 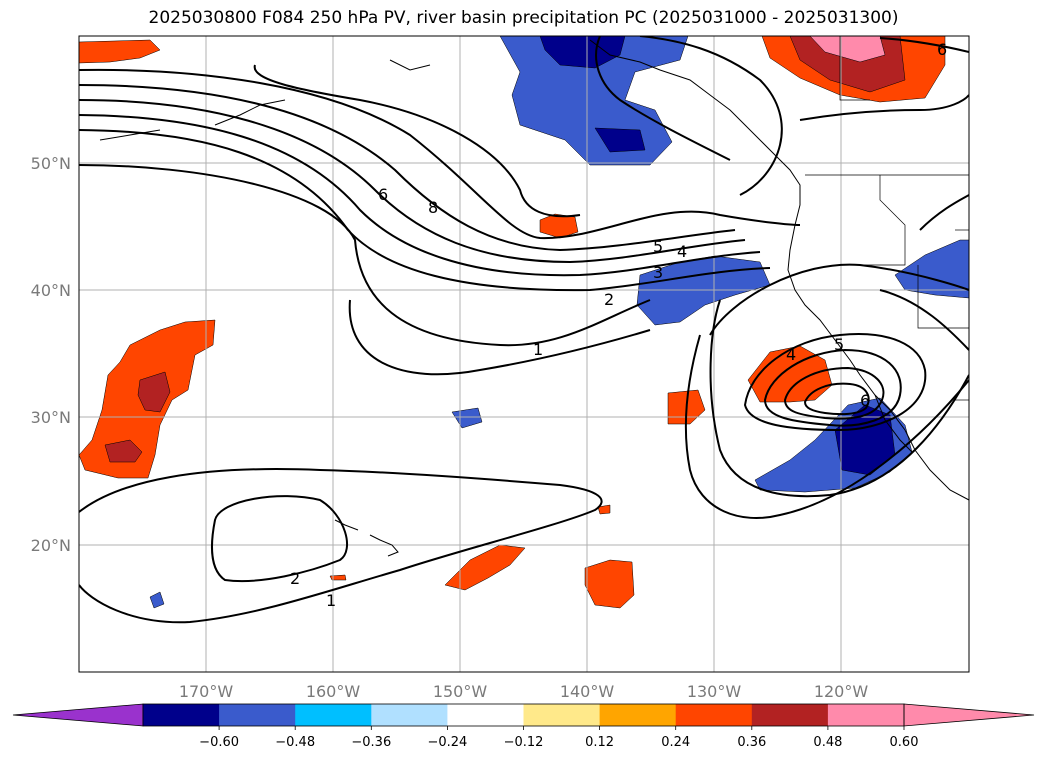 I want to click on contour-label: 8, so click(x=433, y=207).